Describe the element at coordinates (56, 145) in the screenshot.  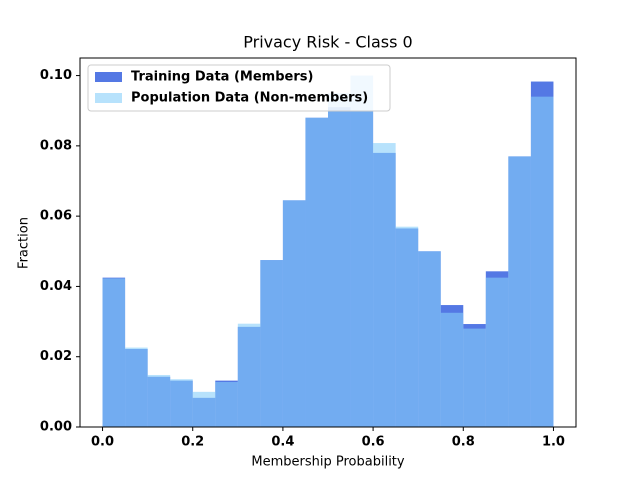
I see `y-tick-label: 0.08` at that location.